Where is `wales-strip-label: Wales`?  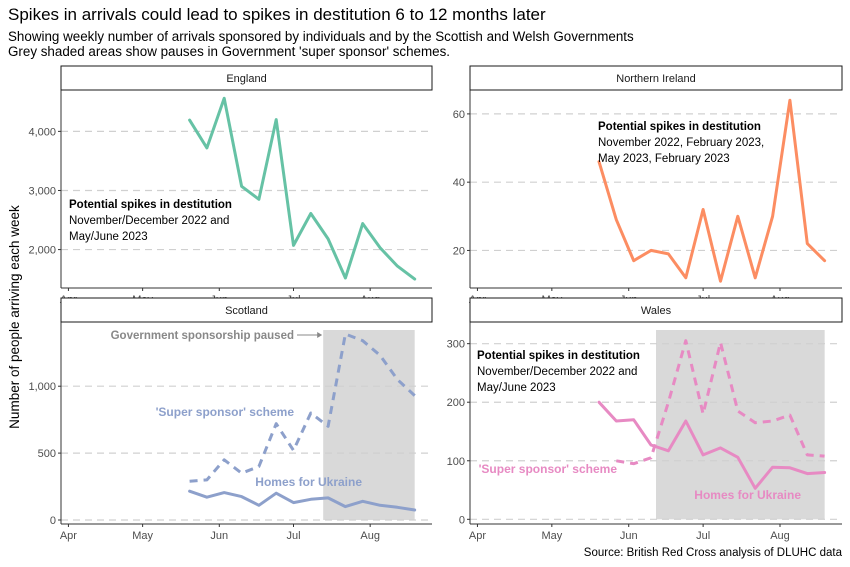 wales-strip-label: Wales is located at coordinates (656, 311).